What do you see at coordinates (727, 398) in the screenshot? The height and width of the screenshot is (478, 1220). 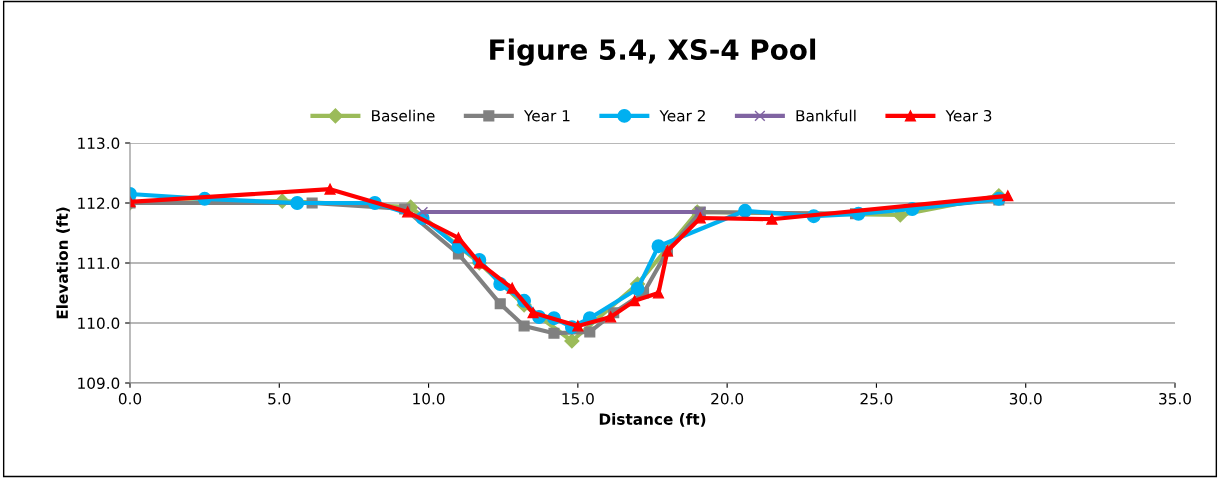 I see `x-tick-label: 20.0` at bounding box center [727, 398].